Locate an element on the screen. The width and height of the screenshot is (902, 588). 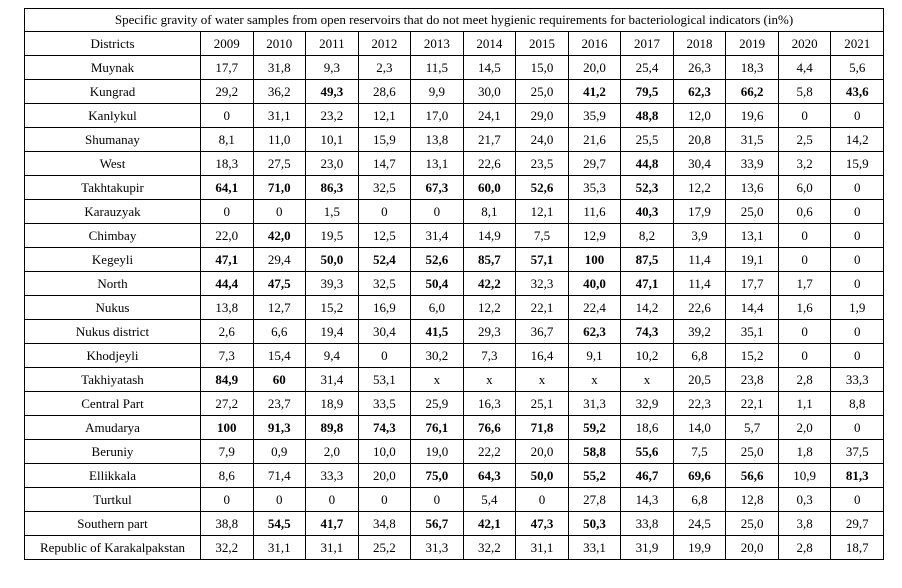
value-cell: 76,1 is located at coordinates (437, 427).